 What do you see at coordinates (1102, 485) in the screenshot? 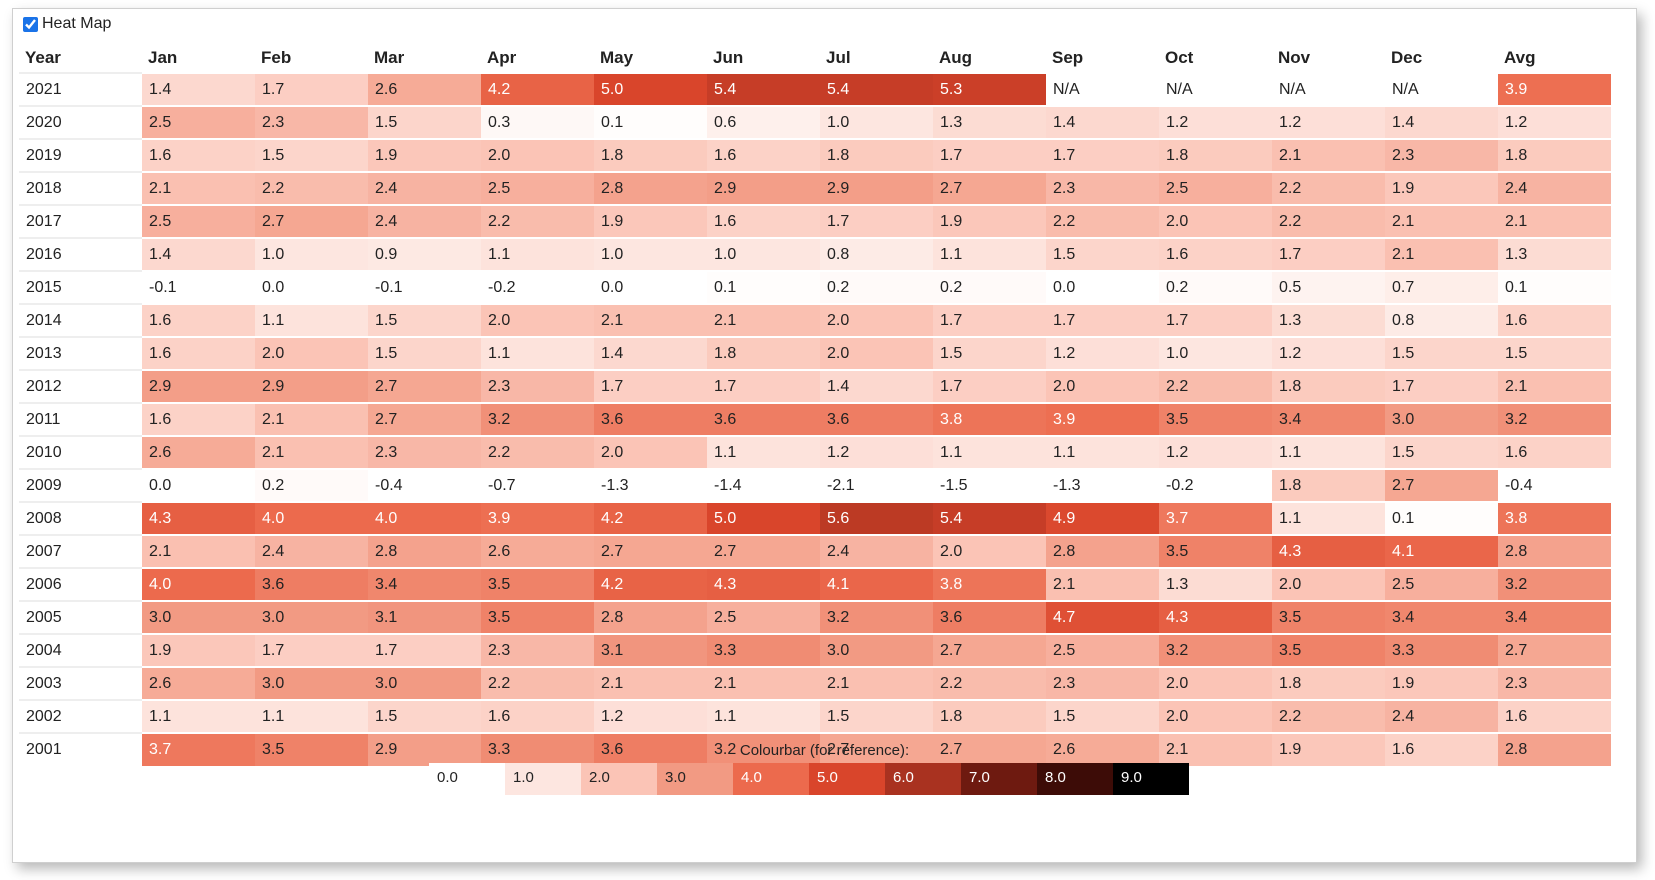
I see `heat-cell: -1.3` at bounding box center [1102, 485].